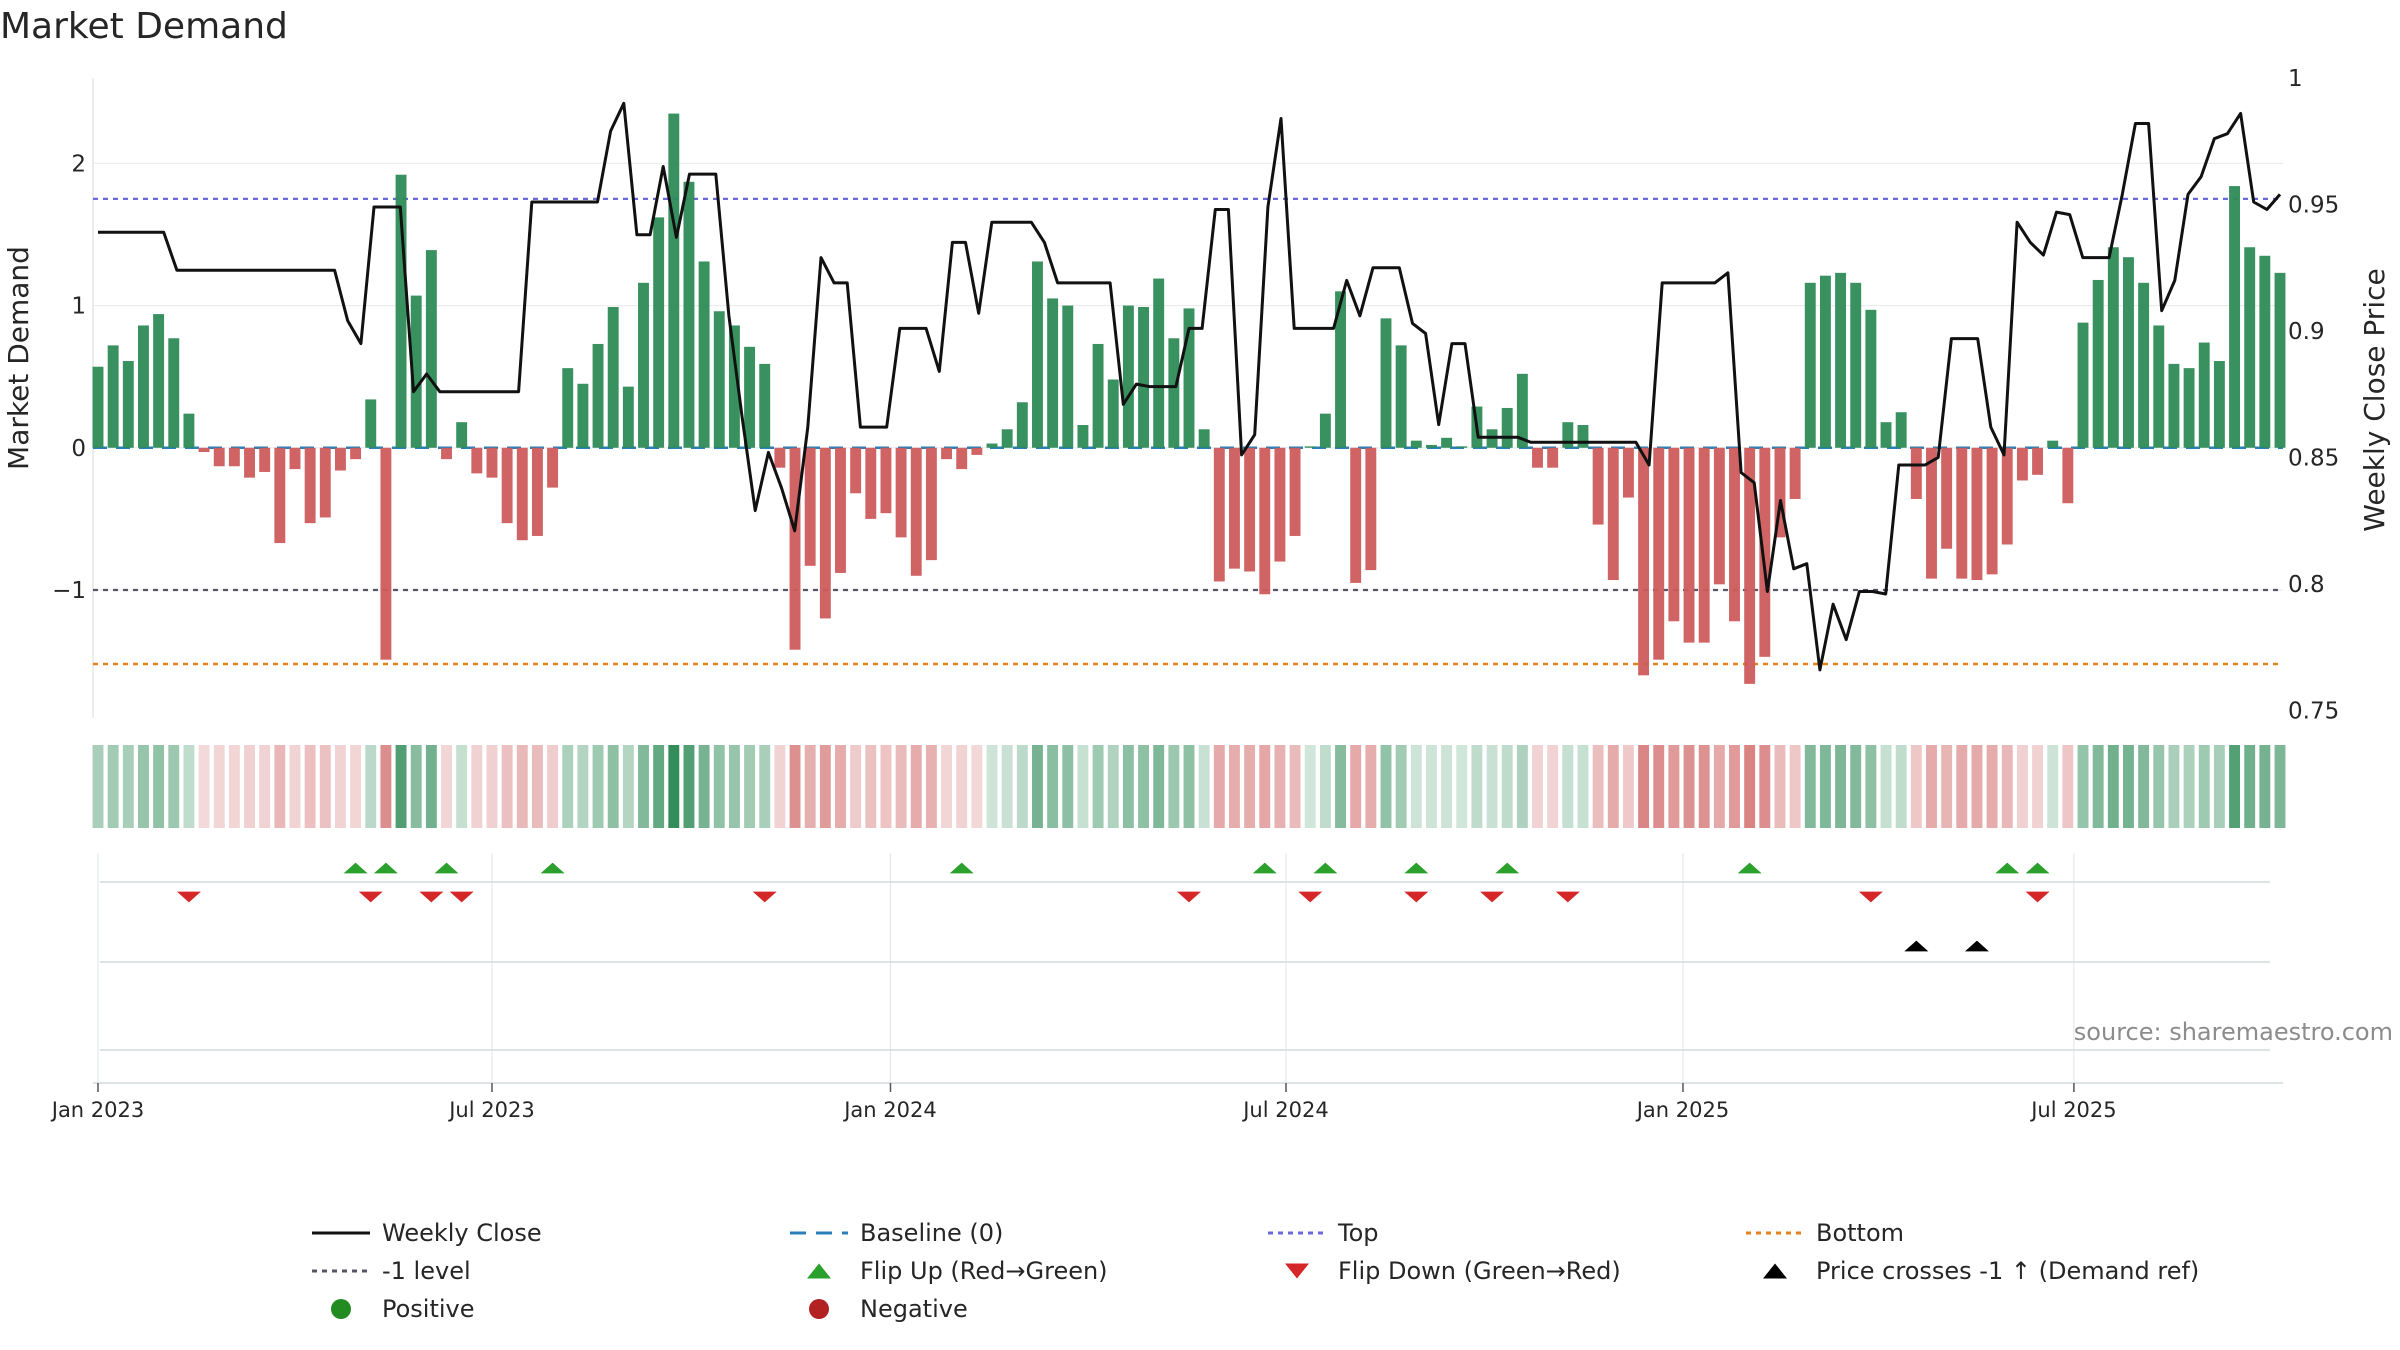  What do you see at coordinates (1775, 1271) in the screenshot?
I see `legend-price-cross-swatch` at bounding box center [1775, 1271].